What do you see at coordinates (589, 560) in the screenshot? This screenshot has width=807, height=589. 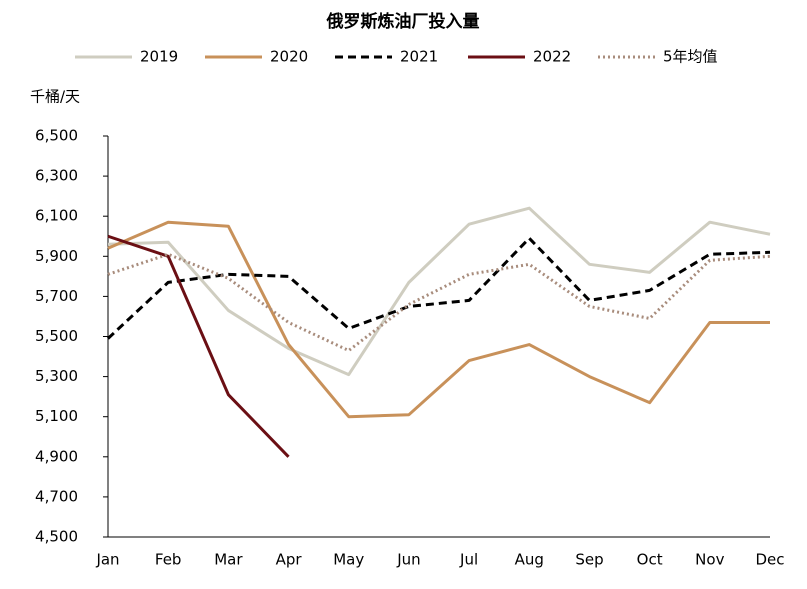 I see `x-tick-label: Sep` at bounding box center [589, 560].